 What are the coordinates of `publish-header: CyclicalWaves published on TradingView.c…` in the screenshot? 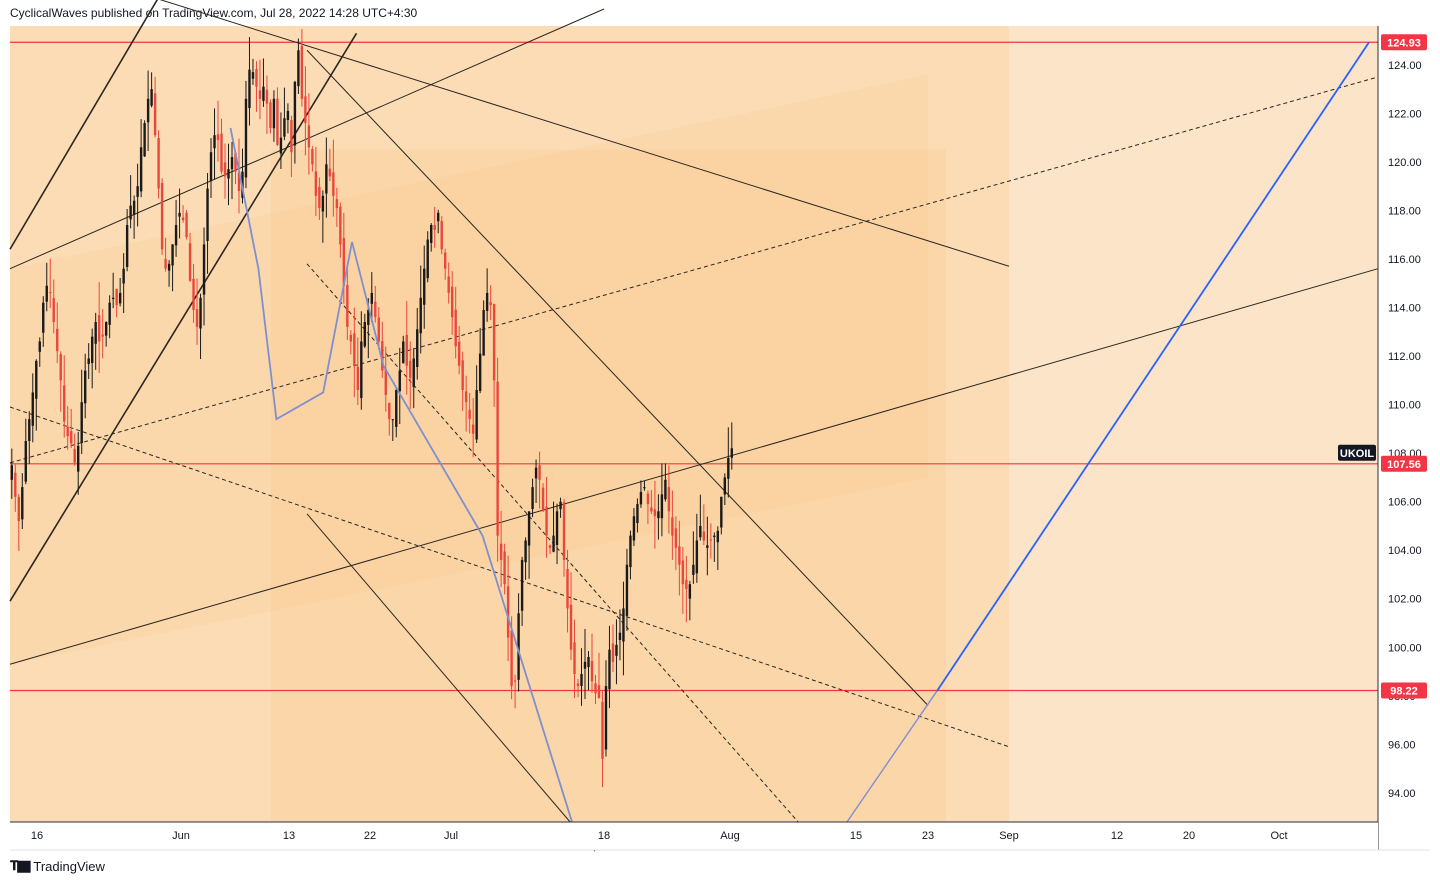 It's located at (213, 13).